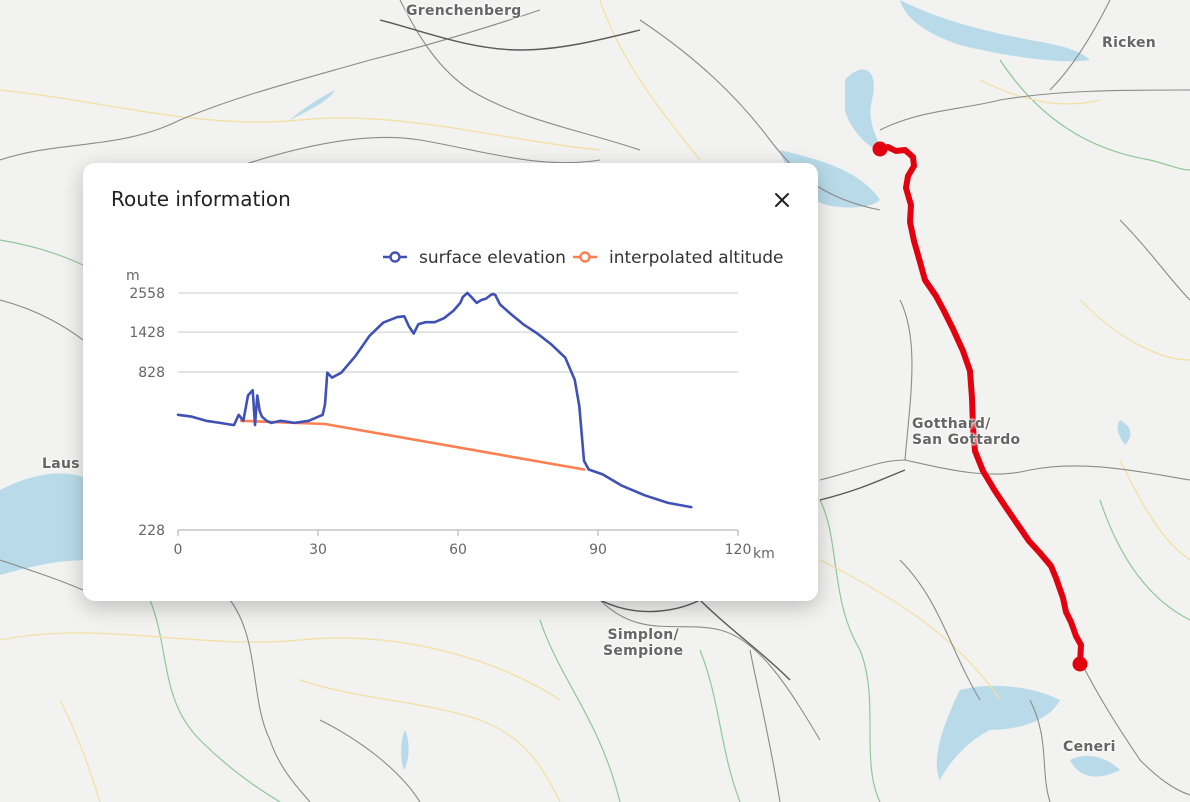  What do you see at coordinates (61, 464) in the screenshot?
I see `map-label-lausanne: Laus` at bounding box center [61, 464].